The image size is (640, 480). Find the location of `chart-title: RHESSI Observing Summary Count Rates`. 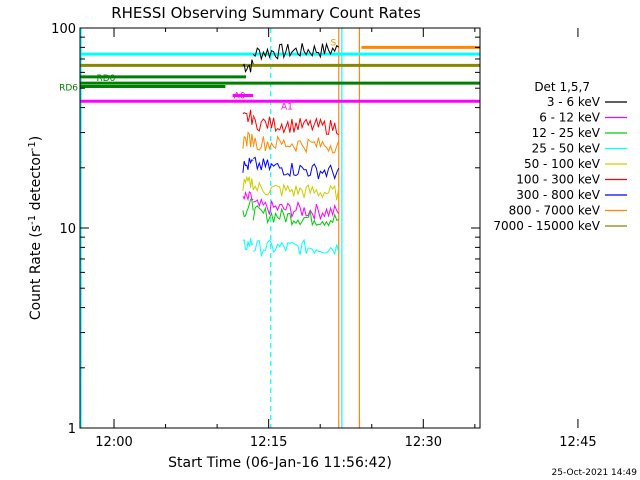

chart-title: RHESSI Observing Summary Count Rates is located at coordinates (266, 13).